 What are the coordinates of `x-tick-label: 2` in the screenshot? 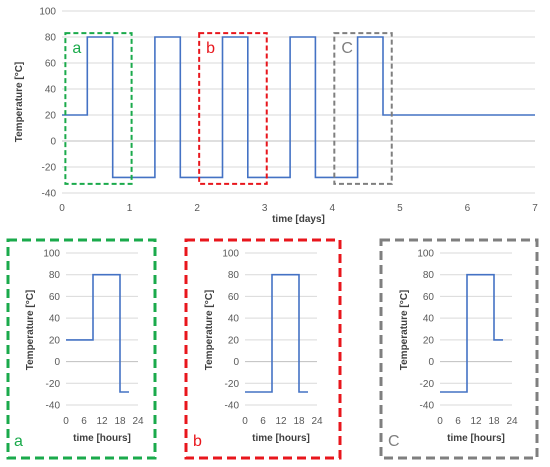 It's located at (197, 208).